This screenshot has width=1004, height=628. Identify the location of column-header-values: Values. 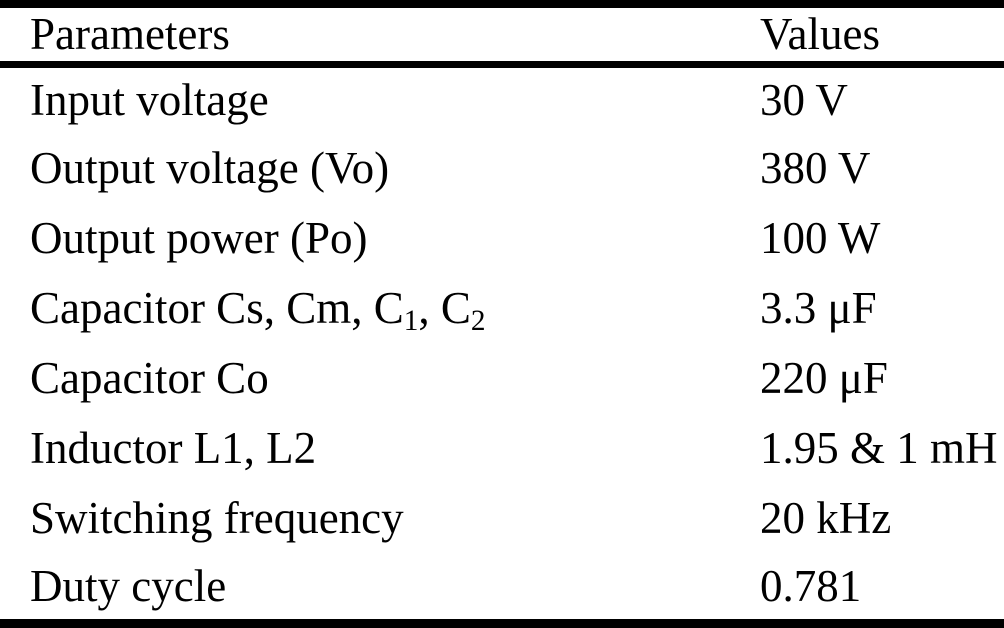
(881, 36).